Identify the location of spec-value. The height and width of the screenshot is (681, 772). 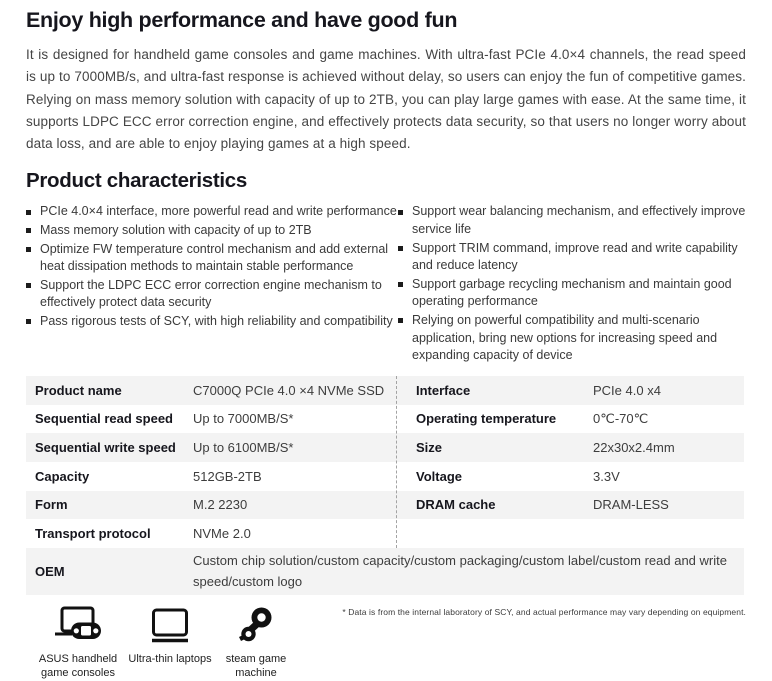
(668, 533).